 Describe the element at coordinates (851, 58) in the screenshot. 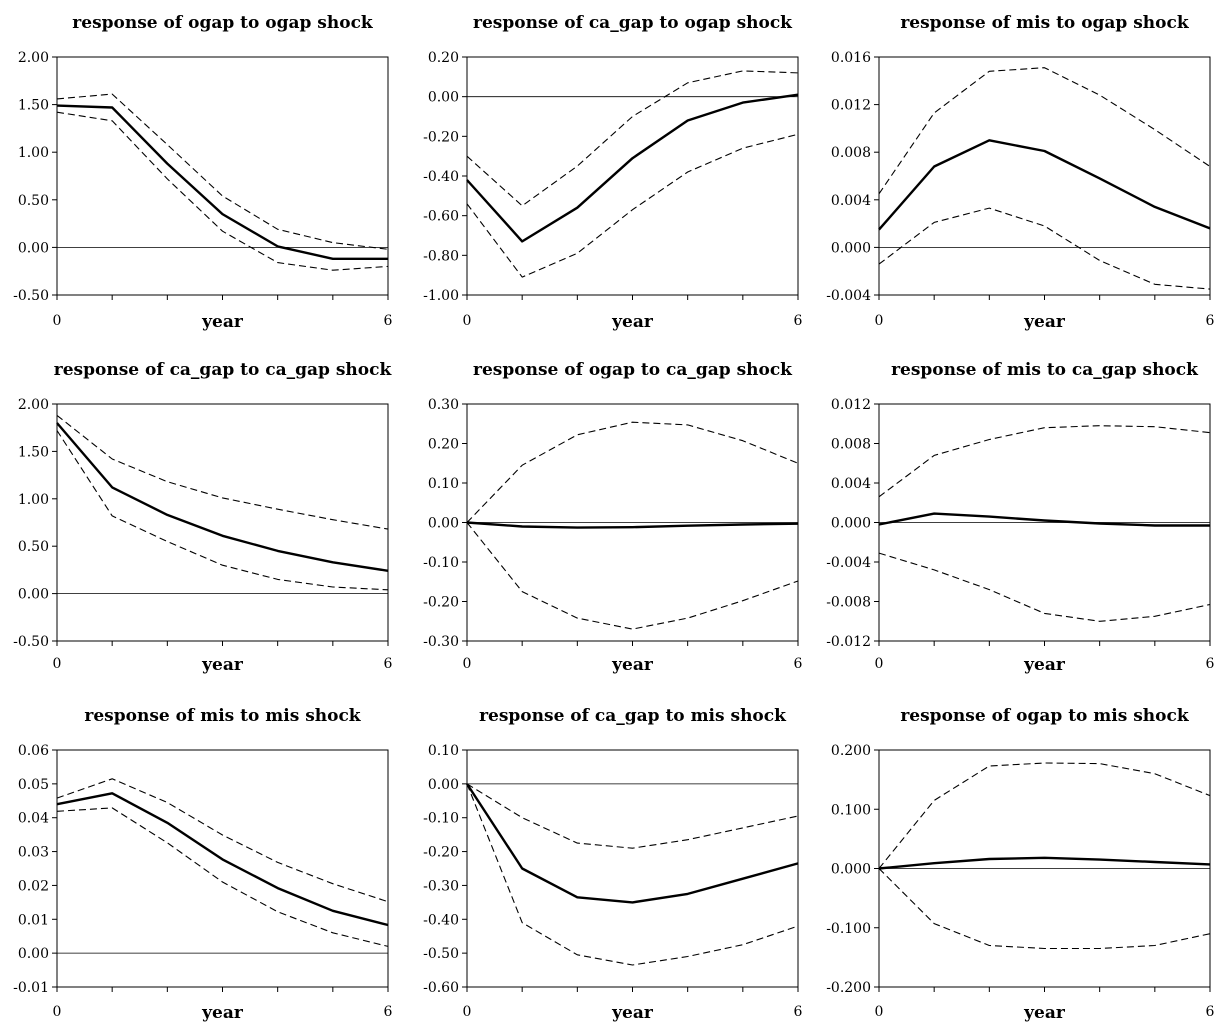

I see `y-tick-label: 0.016` at that location.